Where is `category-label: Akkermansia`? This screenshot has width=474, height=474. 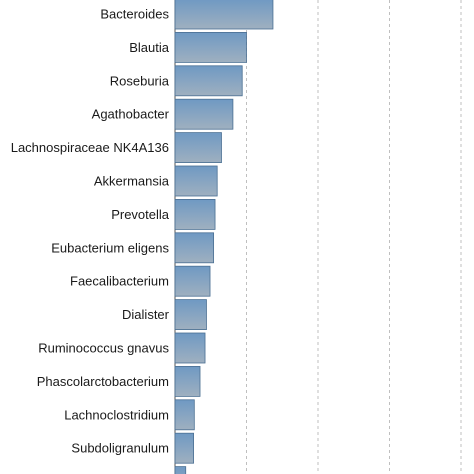
category-label: Akkermansia is located at coordinates (132, 181).